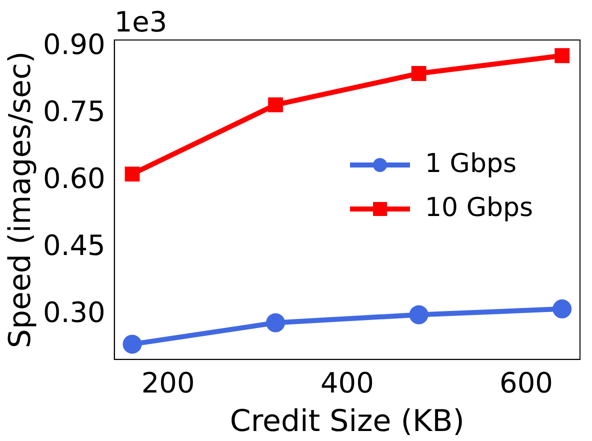 The width and height of the screenshot is (592, 441). Describe the element at coordinates (141, 21) in the screenshot. I see `text: 1e3` at that location.